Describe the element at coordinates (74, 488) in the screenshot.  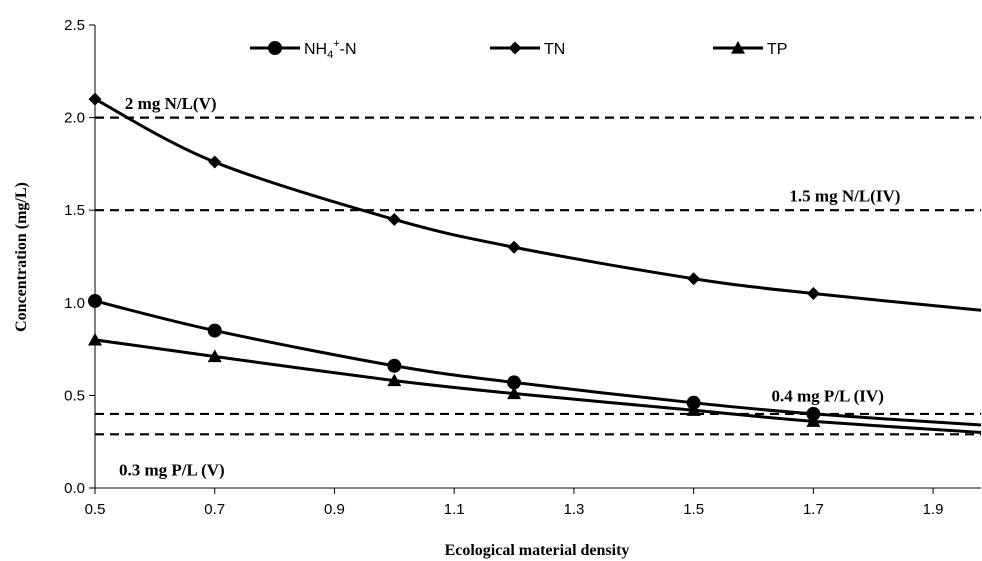
I see `y-tick-label: 0.0` at that location.